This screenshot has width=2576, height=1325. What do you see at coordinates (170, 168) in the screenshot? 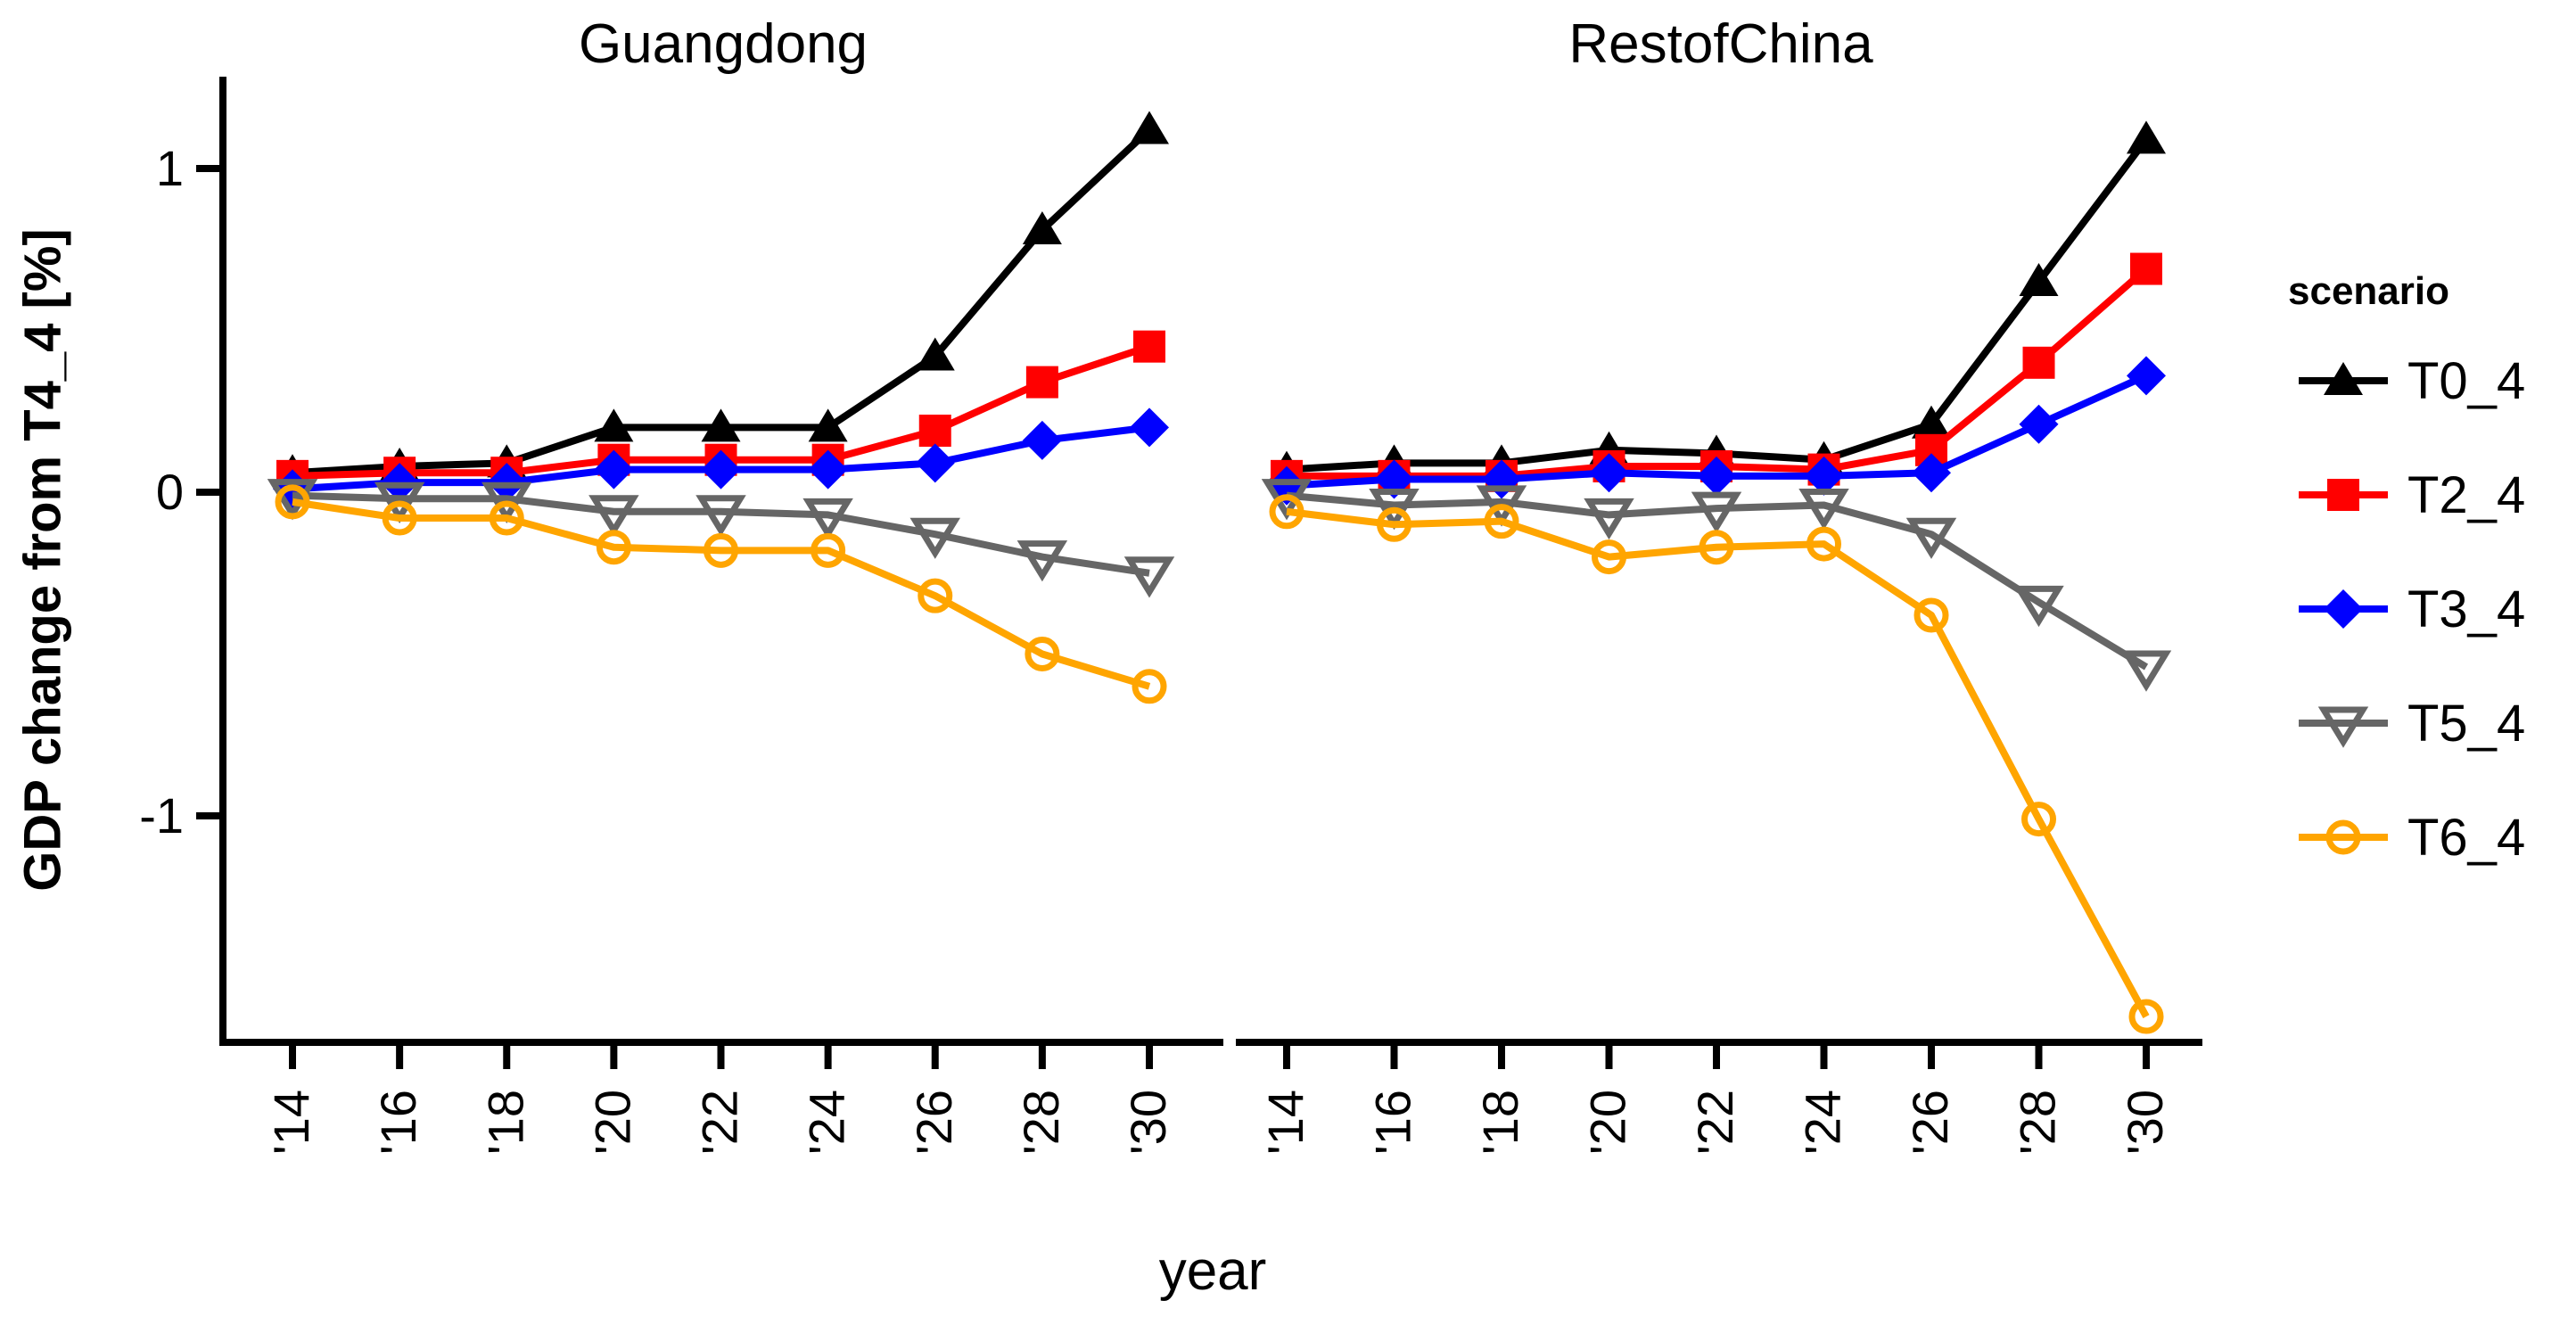
I see `y-tick-label: 1` at bounding box center [170, 168].